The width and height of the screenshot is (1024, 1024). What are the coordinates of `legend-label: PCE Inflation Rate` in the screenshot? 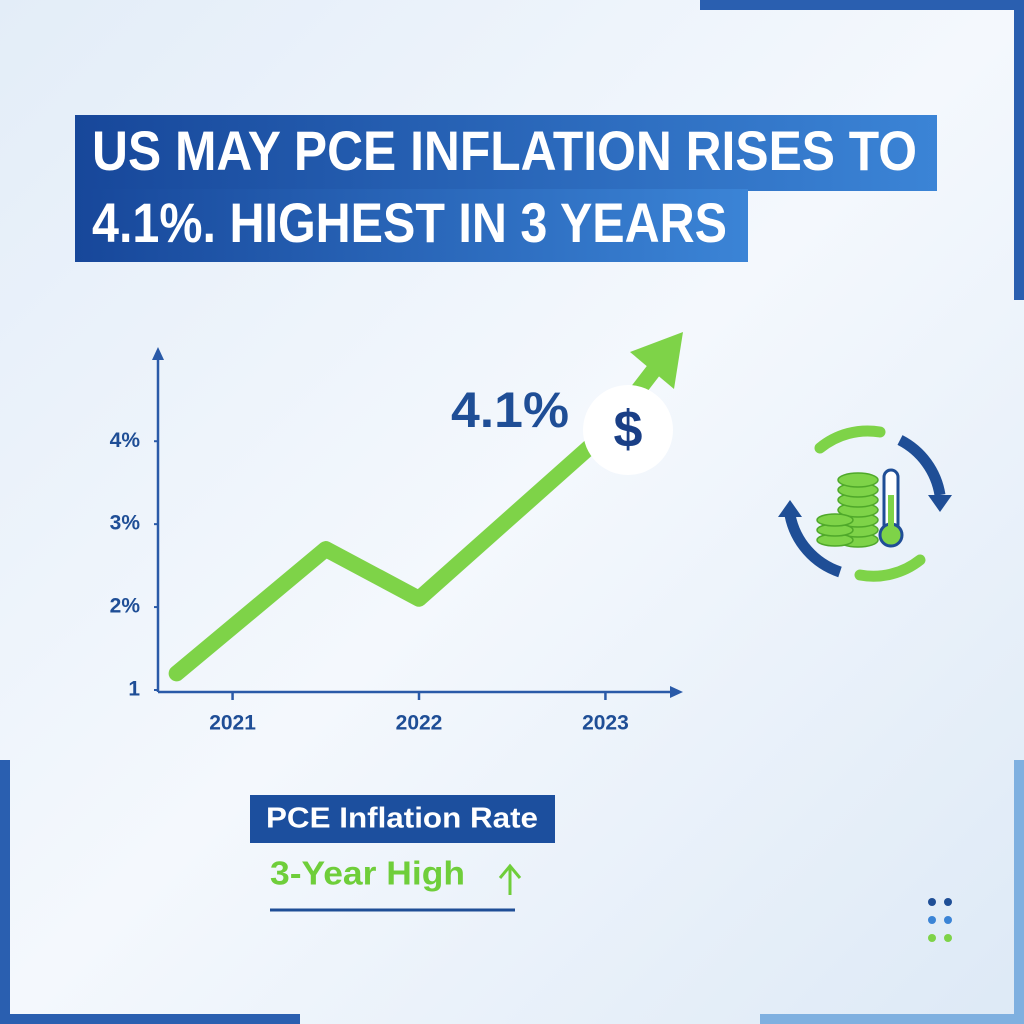 It's located at (402, 819).